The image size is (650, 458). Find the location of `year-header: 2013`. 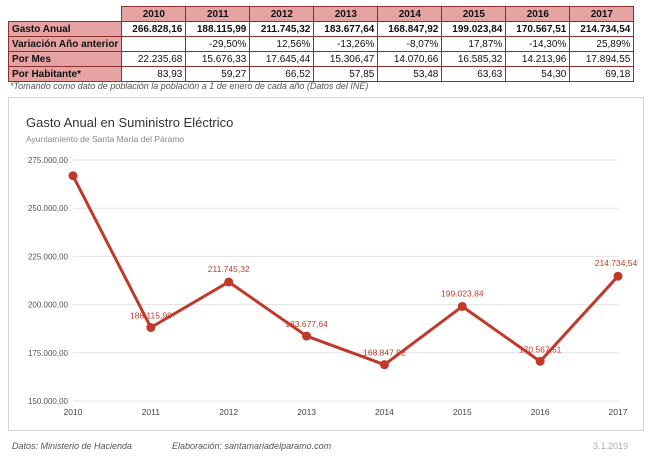

year-header: 2013 is located at coordinates (346, 14).